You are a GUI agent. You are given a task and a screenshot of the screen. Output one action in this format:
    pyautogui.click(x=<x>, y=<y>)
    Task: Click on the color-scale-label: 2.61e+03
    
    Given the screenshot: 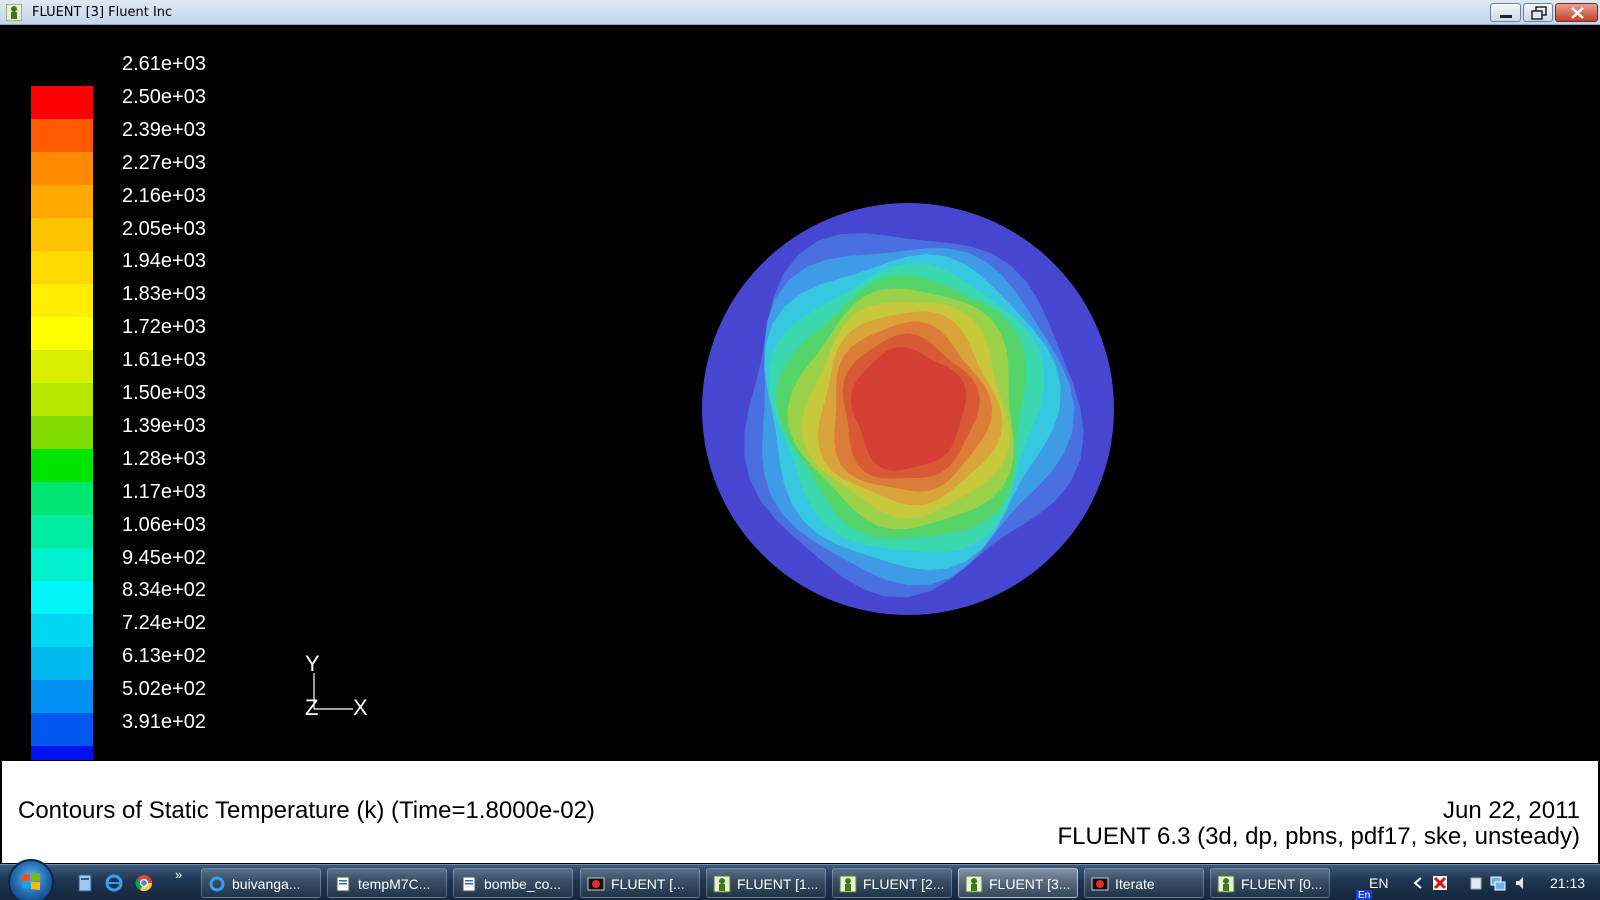 What is the action you would take?
    pyautogui.click(x=164, y=64)
    